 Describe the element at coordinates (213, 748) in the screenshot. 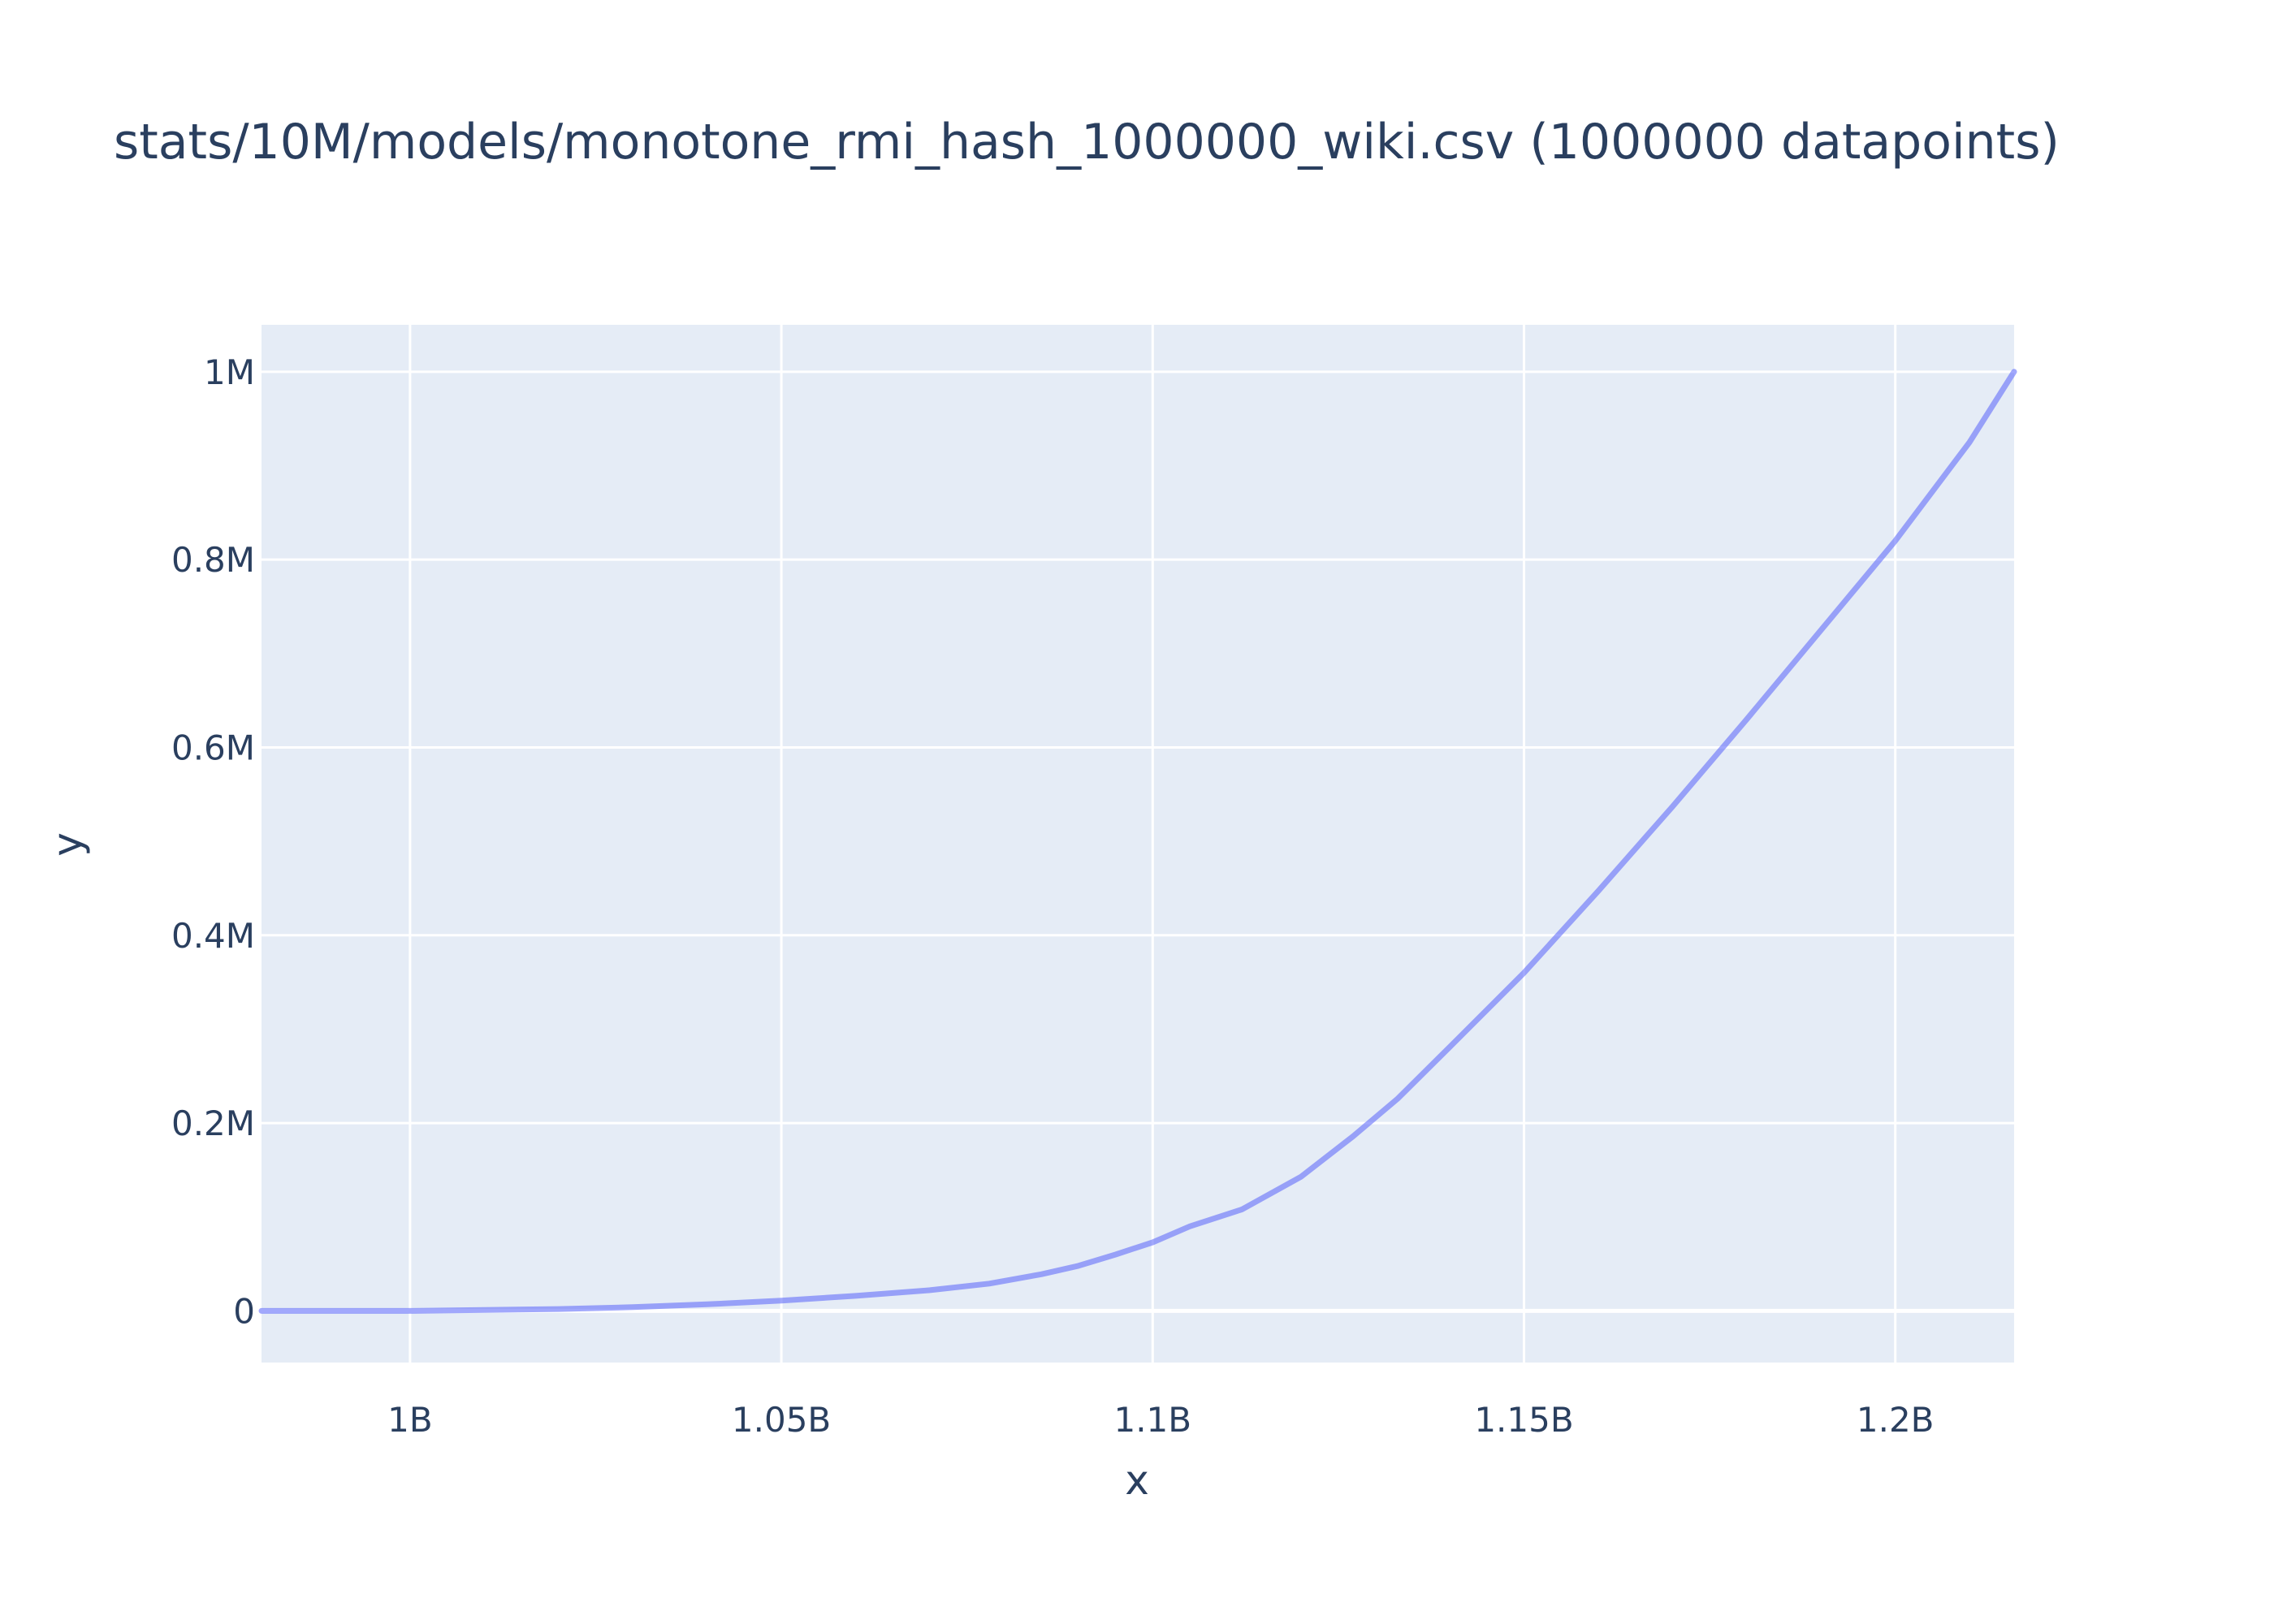

I see `y-tick-label-3: 0.6M` at that location.